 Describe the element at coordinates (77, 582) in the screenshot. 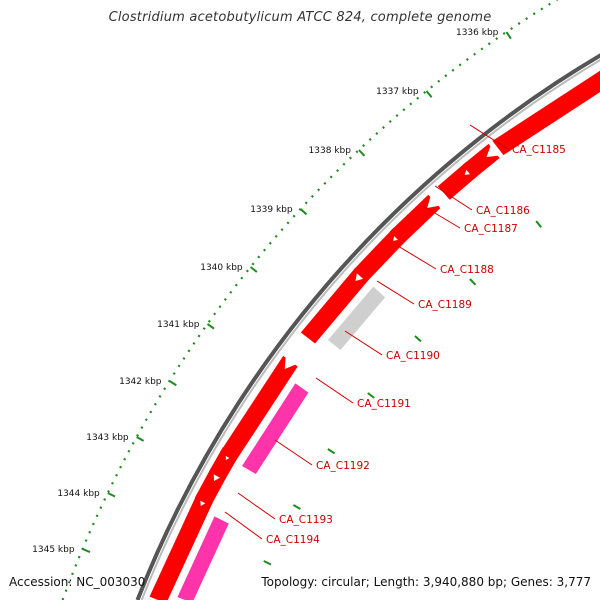

I see `accession-text: Accession: NC_003030` at that location.